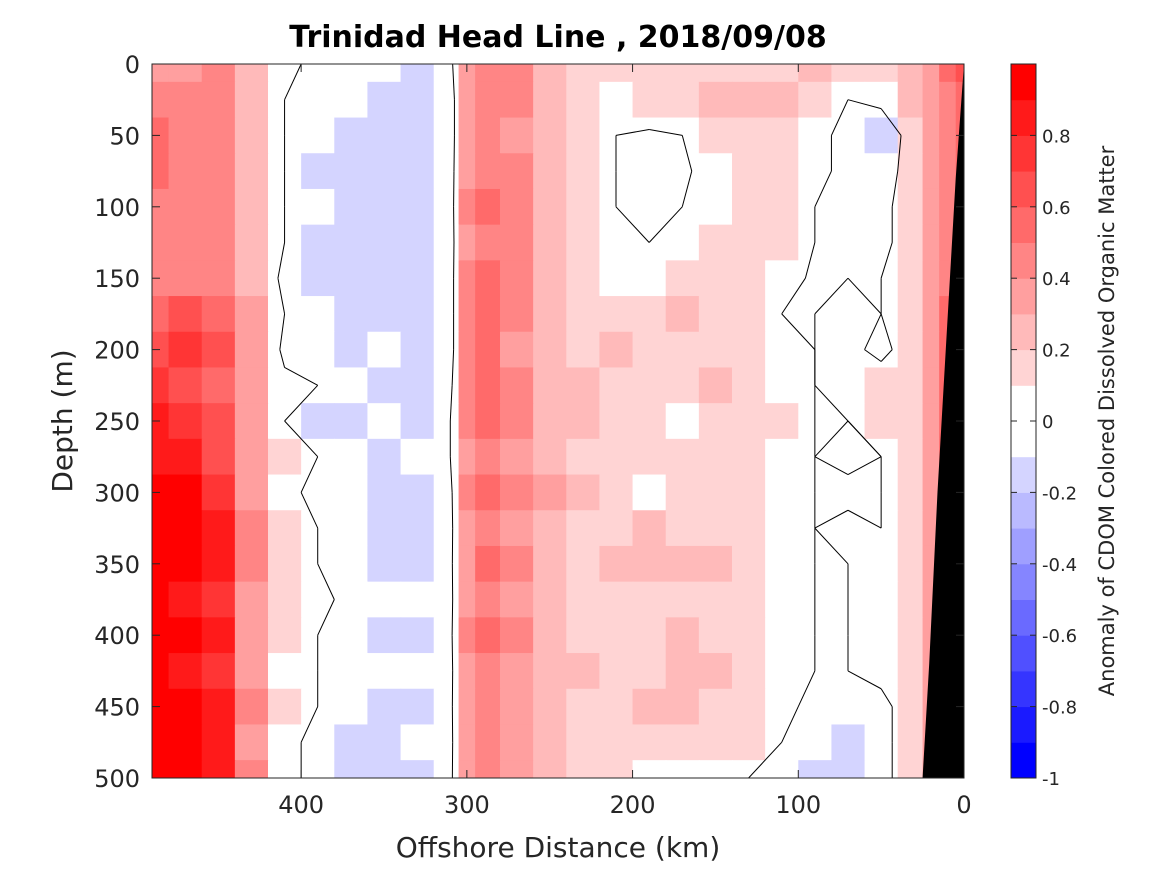  What do you see at coordinates (1047, 422) in the screenshot?
I see `colorbar-tick-label: 0` at bounding box center [1047, 422].